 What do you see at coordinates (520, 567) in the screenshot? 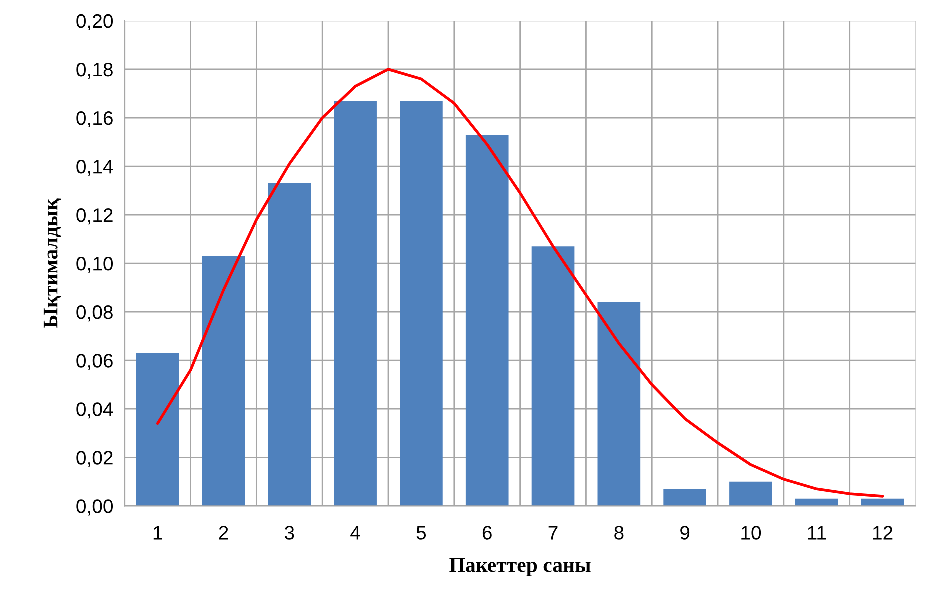
I see `x-axis-title: Пакеттер саны` at bounding box center [520, 567].